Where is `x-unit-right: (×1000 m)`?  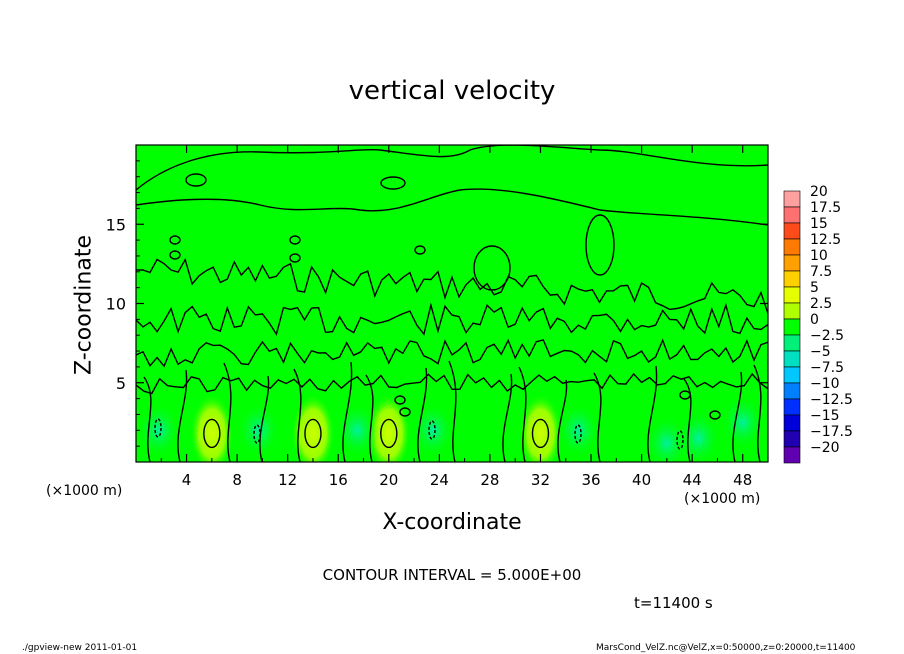 x-unit-right: (×1000 m) is located at coordinates (722, 499).